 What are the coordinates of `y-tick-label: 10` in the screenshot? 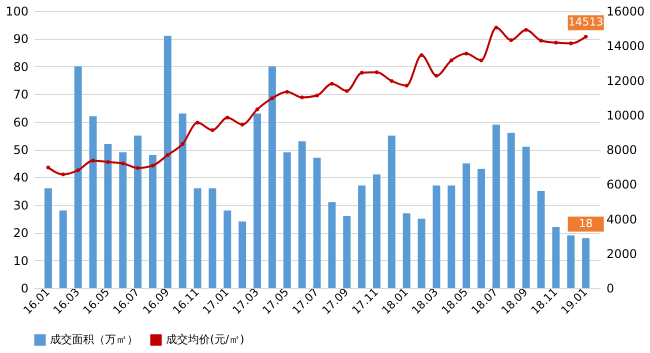 It's located at (20, 261).